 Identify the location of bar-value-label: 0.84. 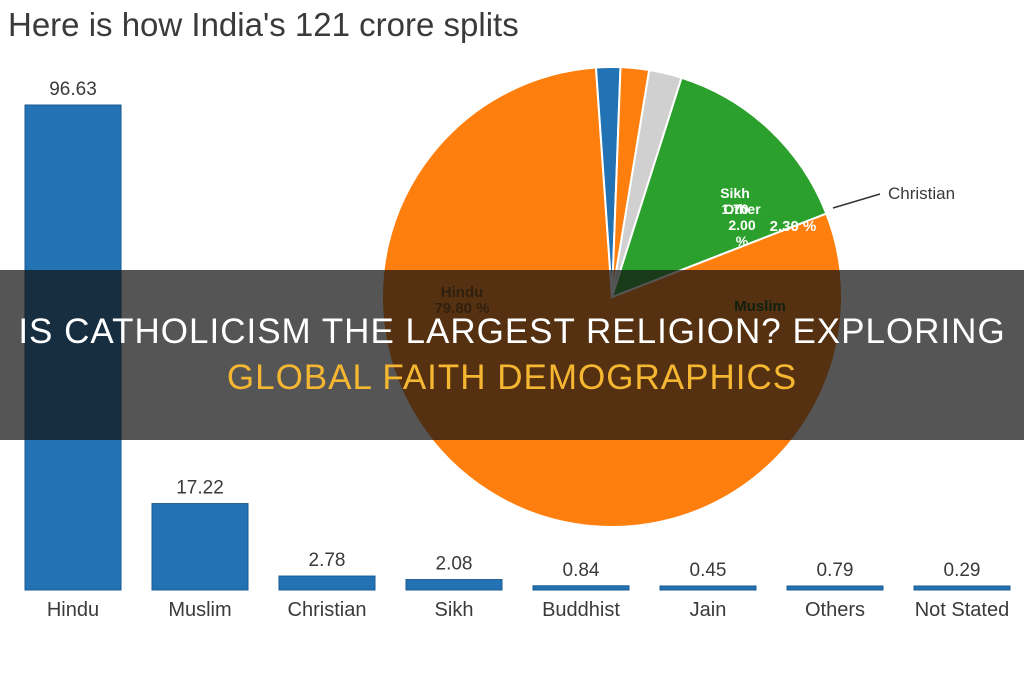
(581, 570).